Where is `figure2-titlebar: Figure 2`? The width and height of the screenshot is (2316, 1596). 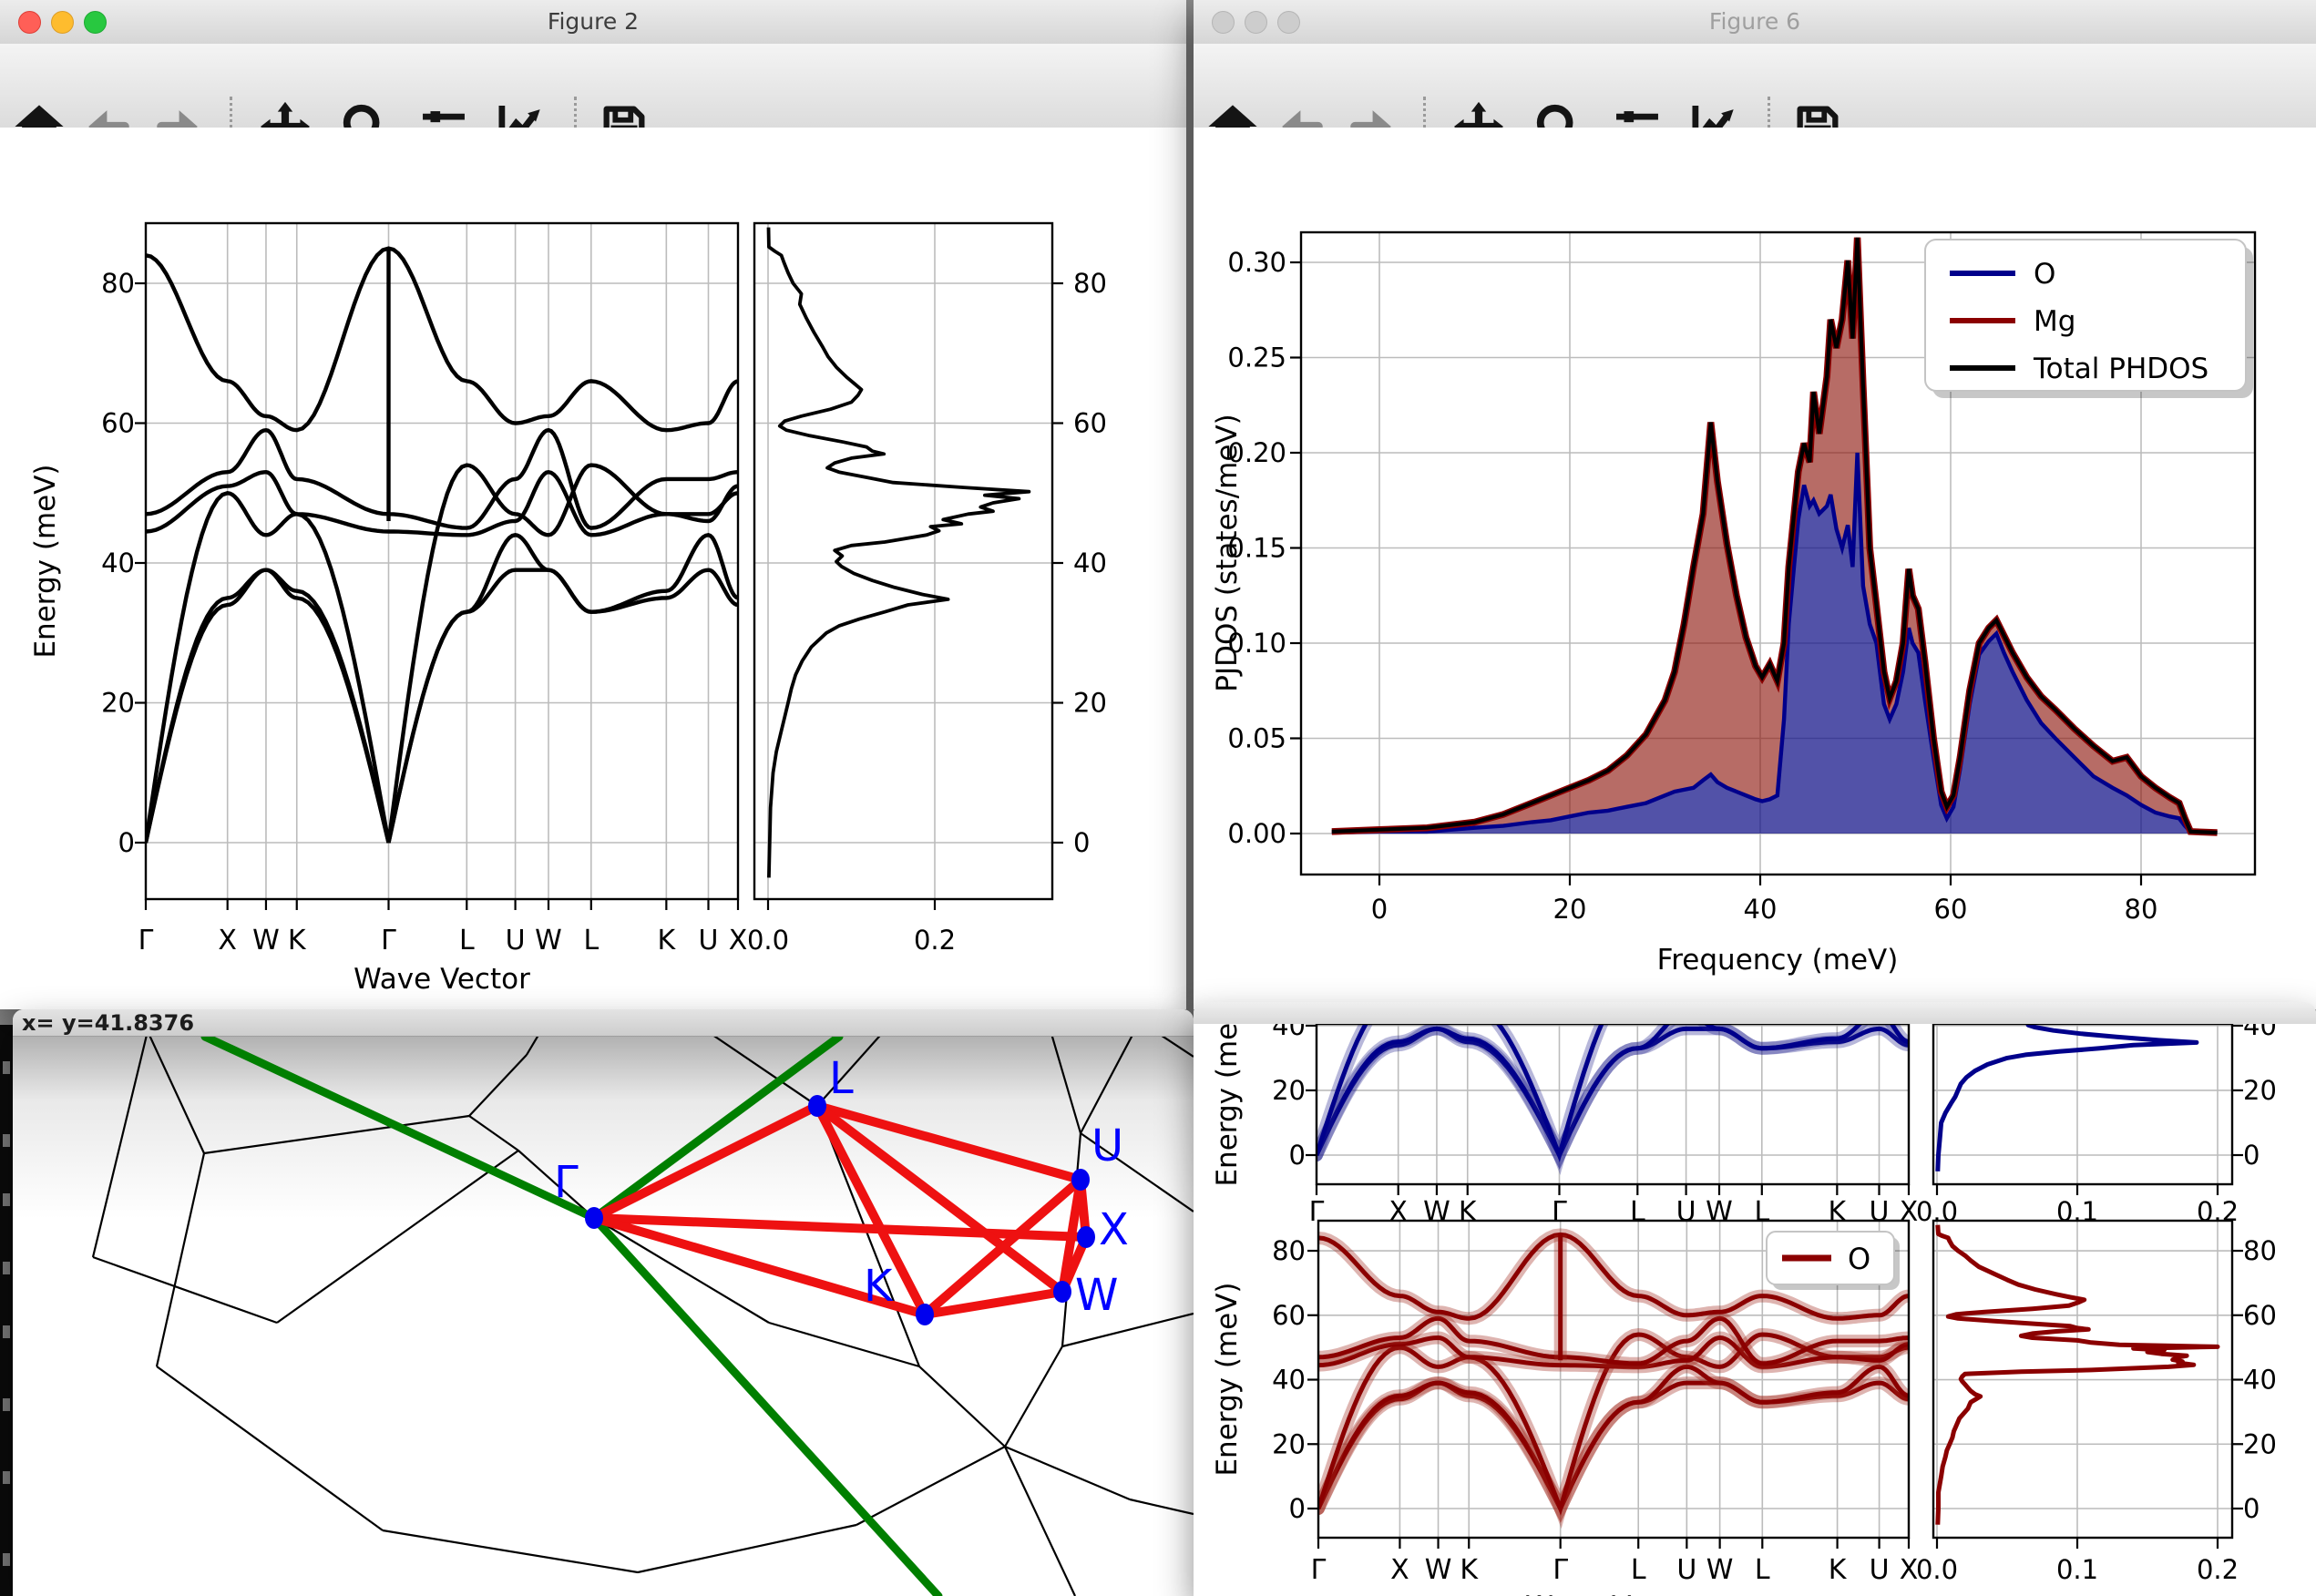
figure2-titlebar: Figure 2 is located at coordinates (593, 22).